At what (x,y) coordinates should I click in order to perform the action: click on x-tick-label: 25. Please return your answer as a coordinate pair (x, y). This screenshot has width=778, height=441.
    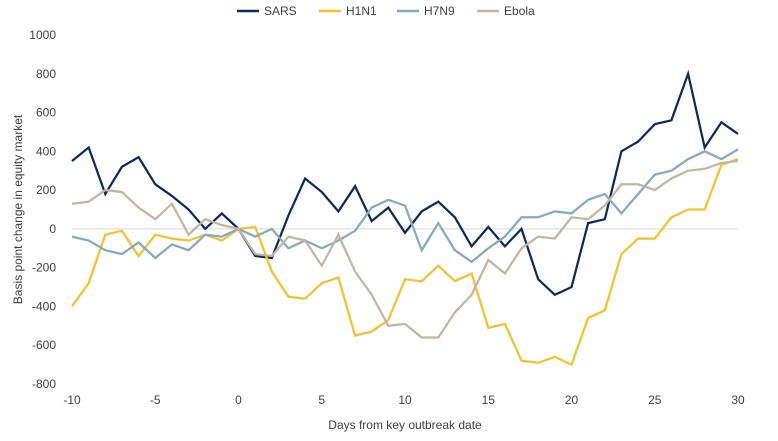
    Looking at the image, I should click on (655, 400).